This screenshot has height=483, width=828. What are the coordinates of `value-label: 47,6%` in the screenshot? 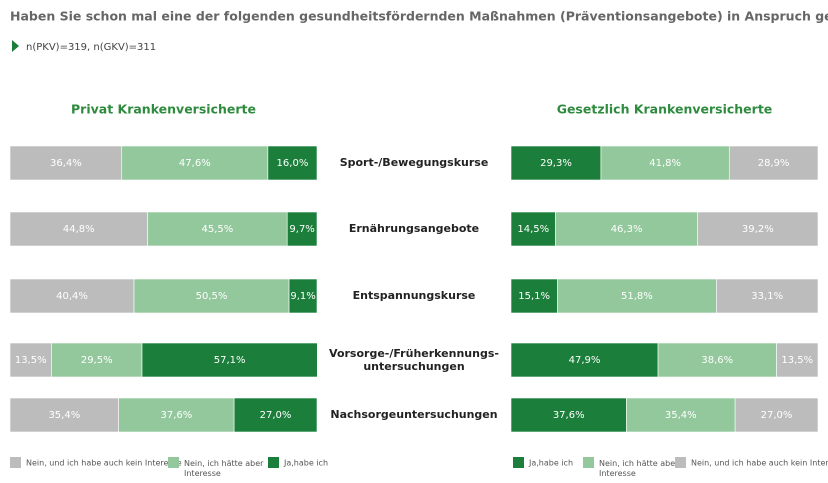 It's located at (195, 163).